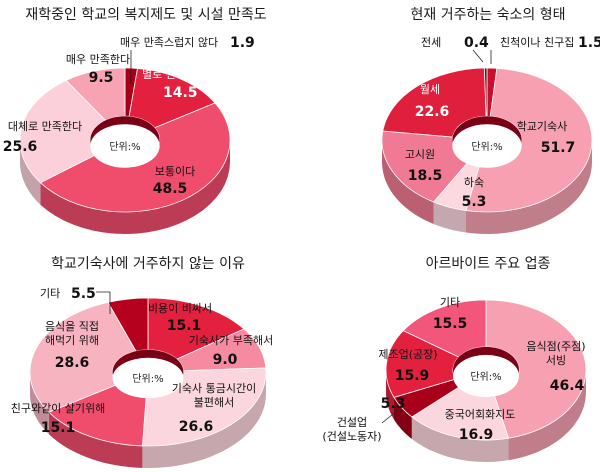  What do you see at coordinates (180, 93) in the screenshot?
I see `value-label: 14.5` at bounding box center [180, 93].